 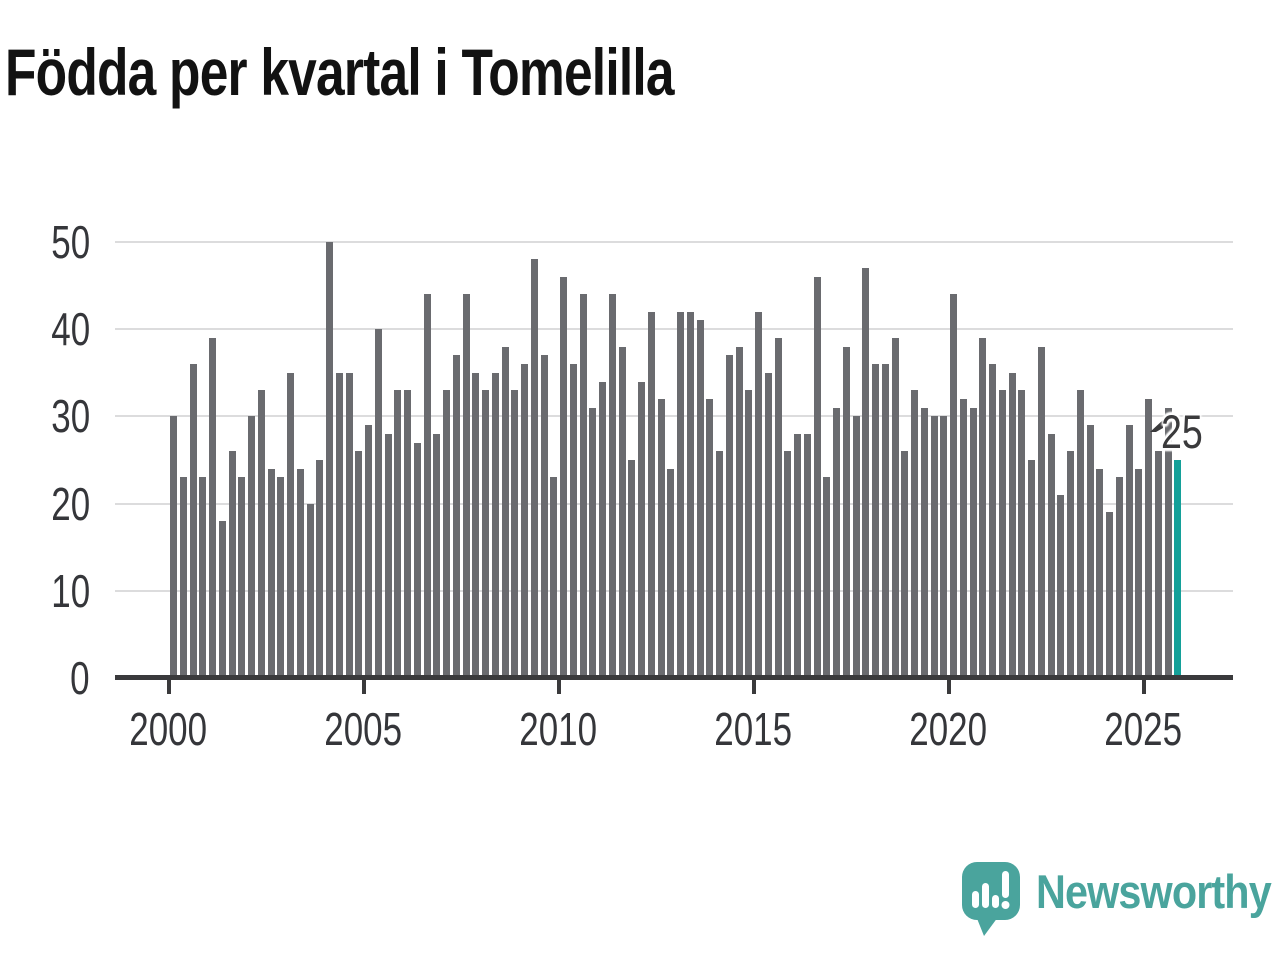 I want to click on x-tick-label: 2010, so click(x=558, y=729).